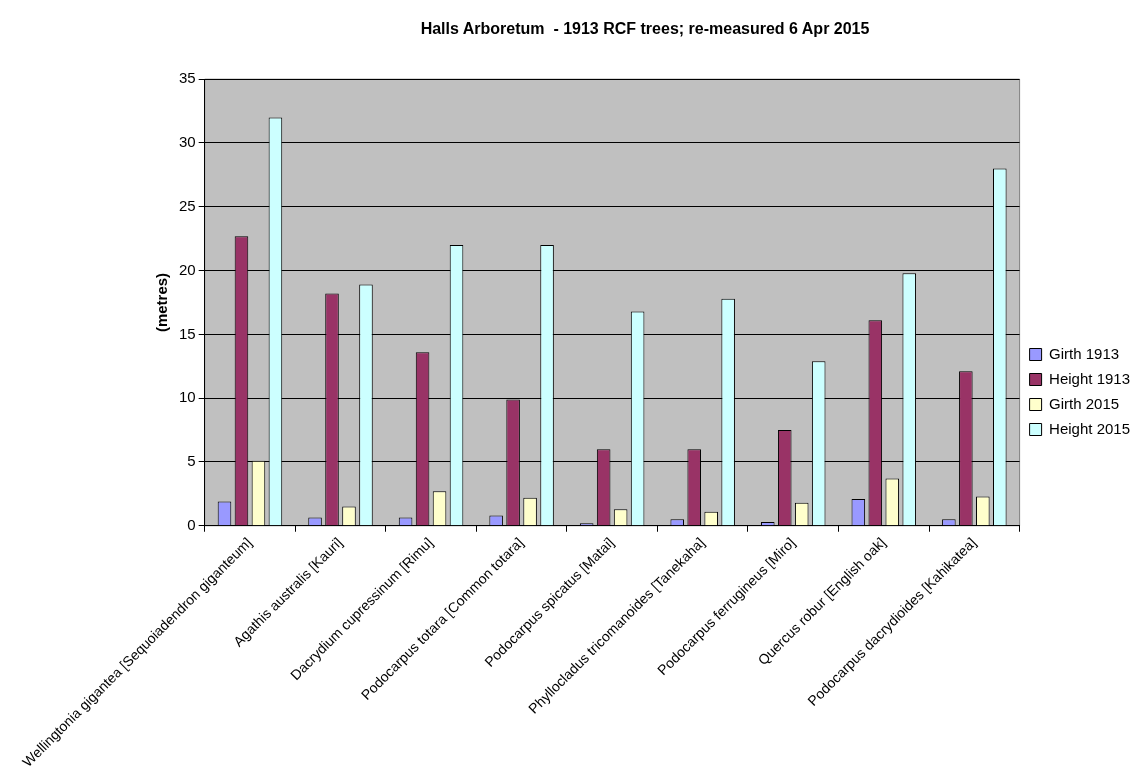  I want to click on legend-label: Girth 1913, so click(1084, 353).